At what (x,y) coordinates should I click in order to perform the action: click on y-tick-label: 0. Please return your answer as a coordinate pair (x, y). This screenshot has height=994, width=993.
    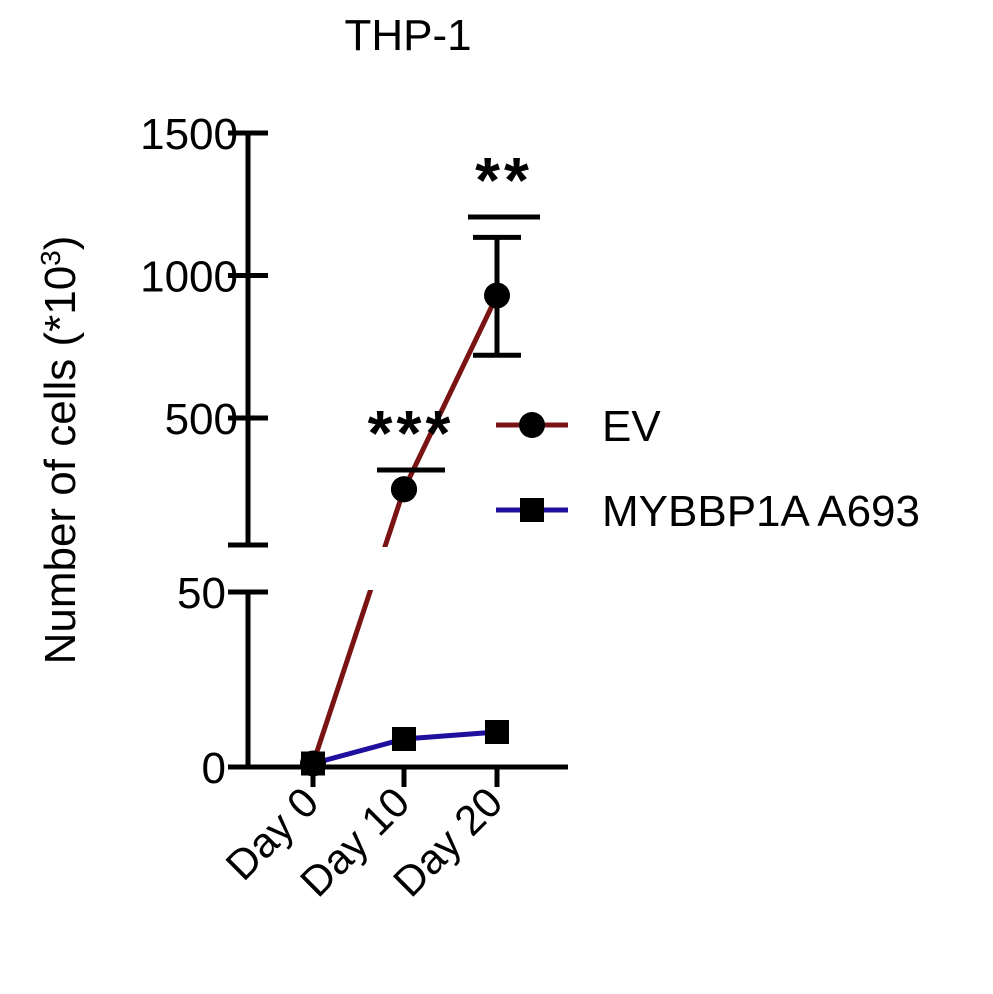
    Looking at the image, I should click on (214, 768).